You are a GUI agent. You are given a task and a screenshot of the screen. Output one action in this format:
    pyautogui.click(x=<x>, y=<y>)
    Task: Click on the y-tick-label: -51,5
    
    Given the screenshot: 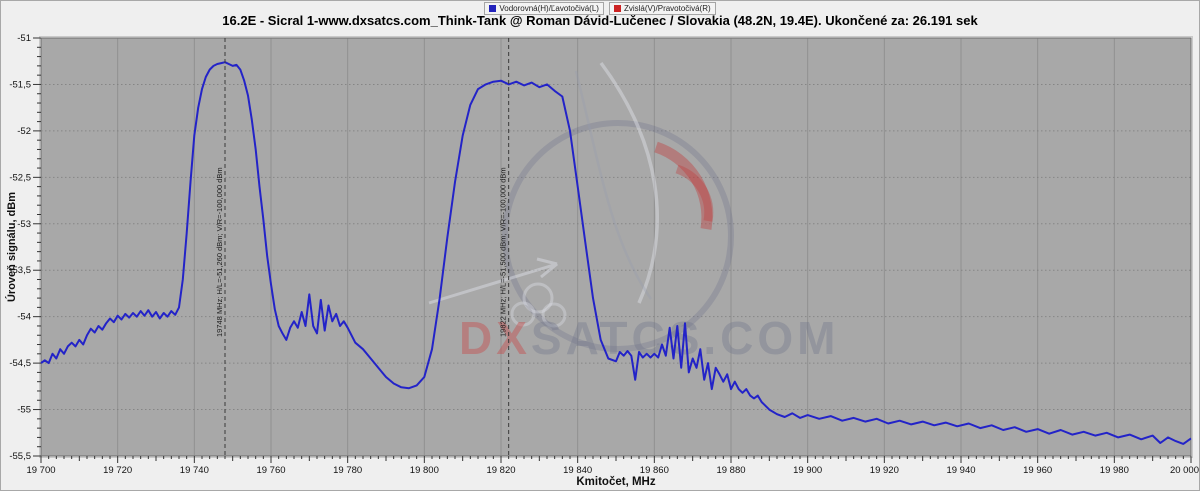 What is the action you would take?
    pyautogui.click(x=20, y=84)
    